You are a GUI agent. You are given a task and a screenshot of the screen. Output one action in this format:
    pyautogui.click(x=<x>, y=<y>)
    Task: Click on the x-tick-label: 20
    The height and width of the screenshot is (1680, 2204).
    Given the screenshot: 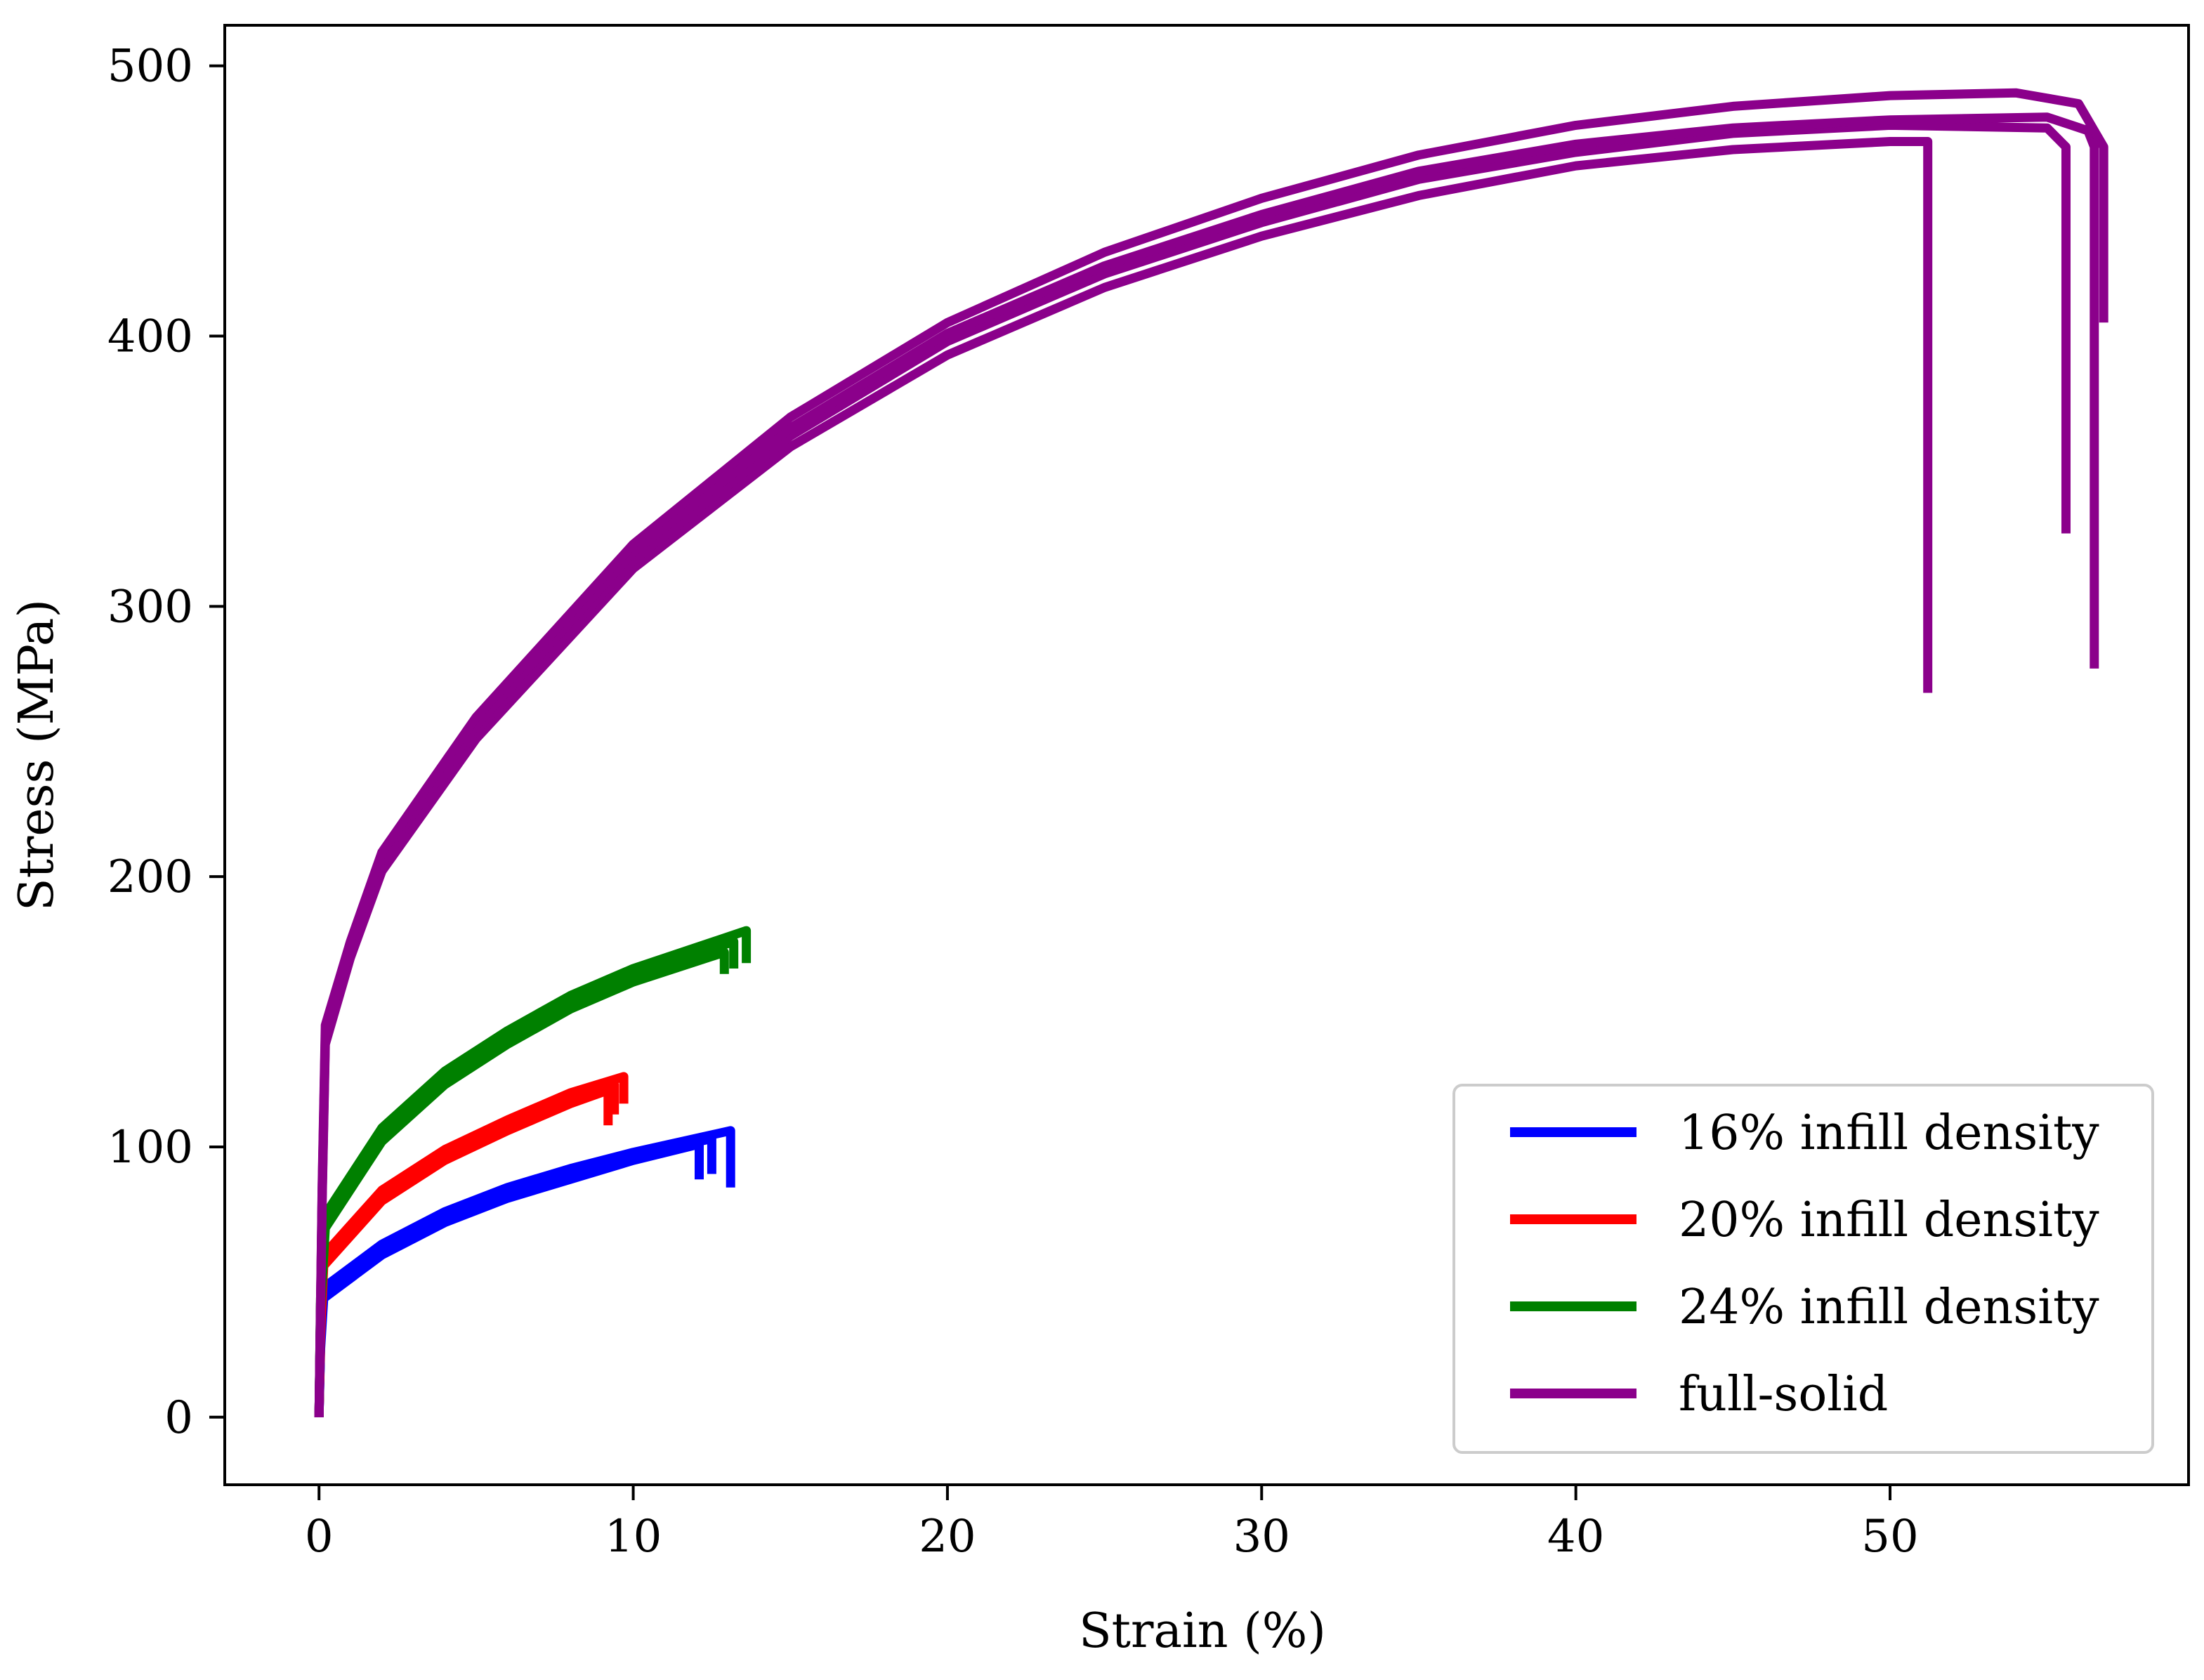 What is the action you would take?
    pyautogui.click(x=947, y=1537)
    